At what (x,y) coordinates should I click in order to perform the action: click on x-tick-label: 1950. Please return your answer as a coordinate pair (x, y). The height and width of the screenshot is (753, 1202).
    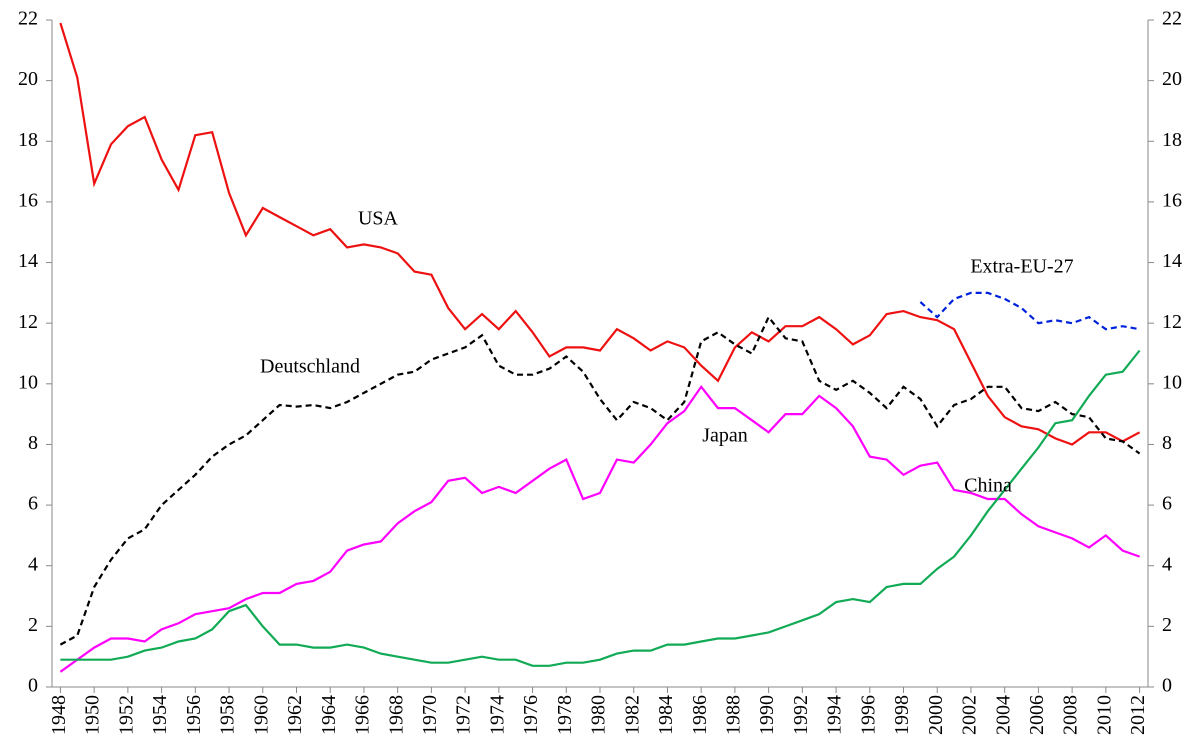
    Looking at the image, I should click on (93, 715).